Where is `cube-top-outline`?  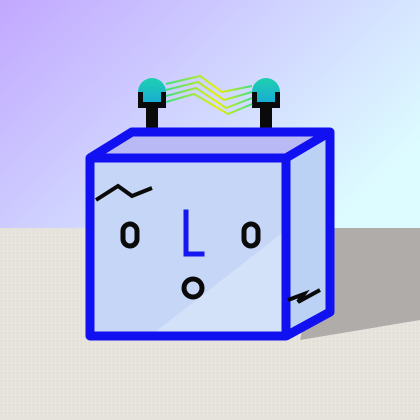 cube-top-outline is located at coordinates (211, 144).